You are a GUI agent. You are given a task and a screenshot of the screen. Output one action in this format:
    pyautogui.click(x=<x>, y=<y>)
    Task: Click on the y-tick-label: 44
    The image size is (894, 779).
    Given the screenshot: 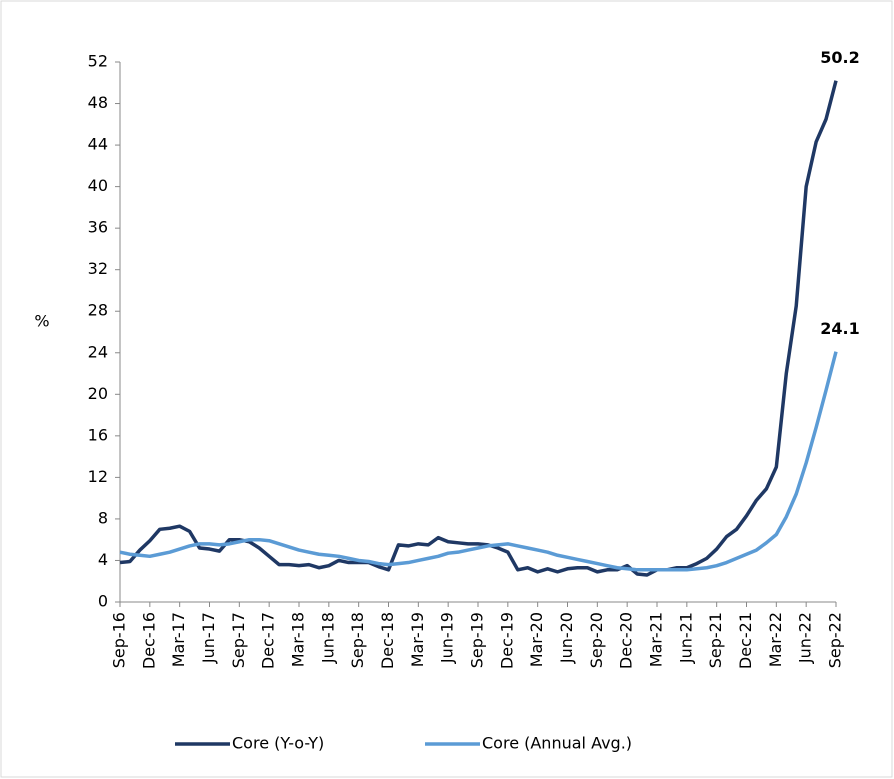 What is the action you would take?
    pyautogui.click(x=98, y=144)
    